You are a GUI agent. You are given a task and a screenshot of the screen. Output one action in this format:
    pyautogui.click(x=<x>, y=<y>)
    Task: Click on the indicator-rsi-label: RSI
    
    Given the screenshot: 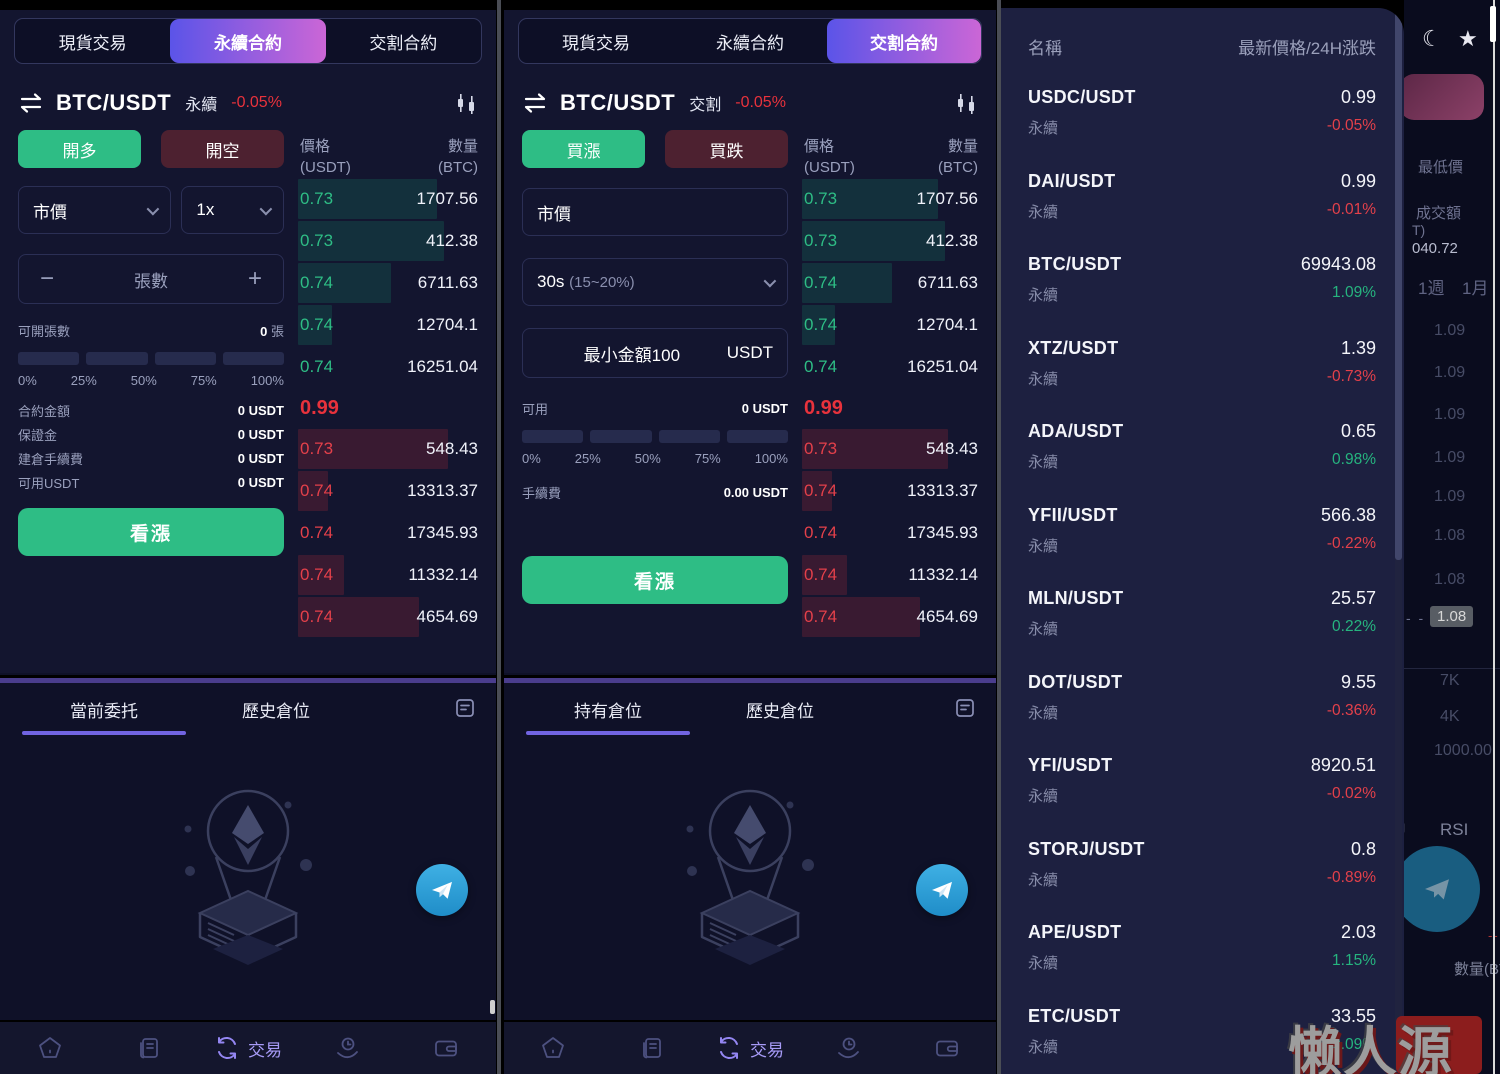 What is the action you would take?
    pyautogui.click(x=1454, y=829)
    